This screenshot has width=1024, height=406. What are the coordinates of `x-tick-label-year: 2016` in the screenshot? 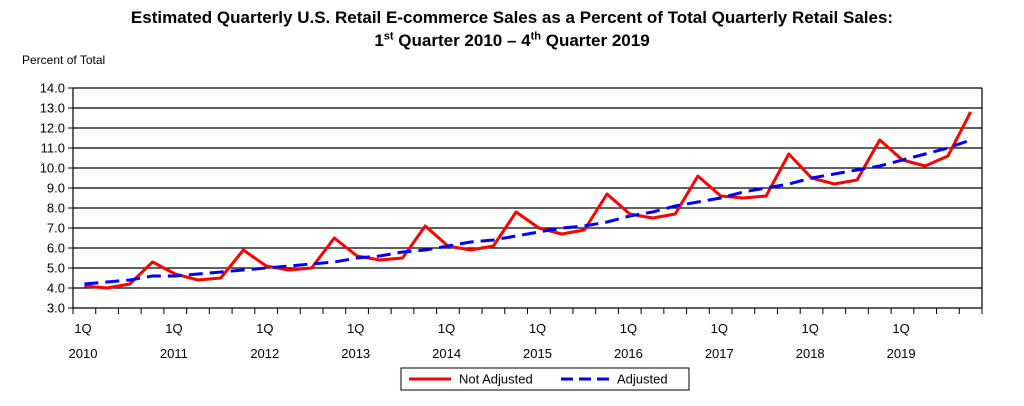 It's located at (628, 353).